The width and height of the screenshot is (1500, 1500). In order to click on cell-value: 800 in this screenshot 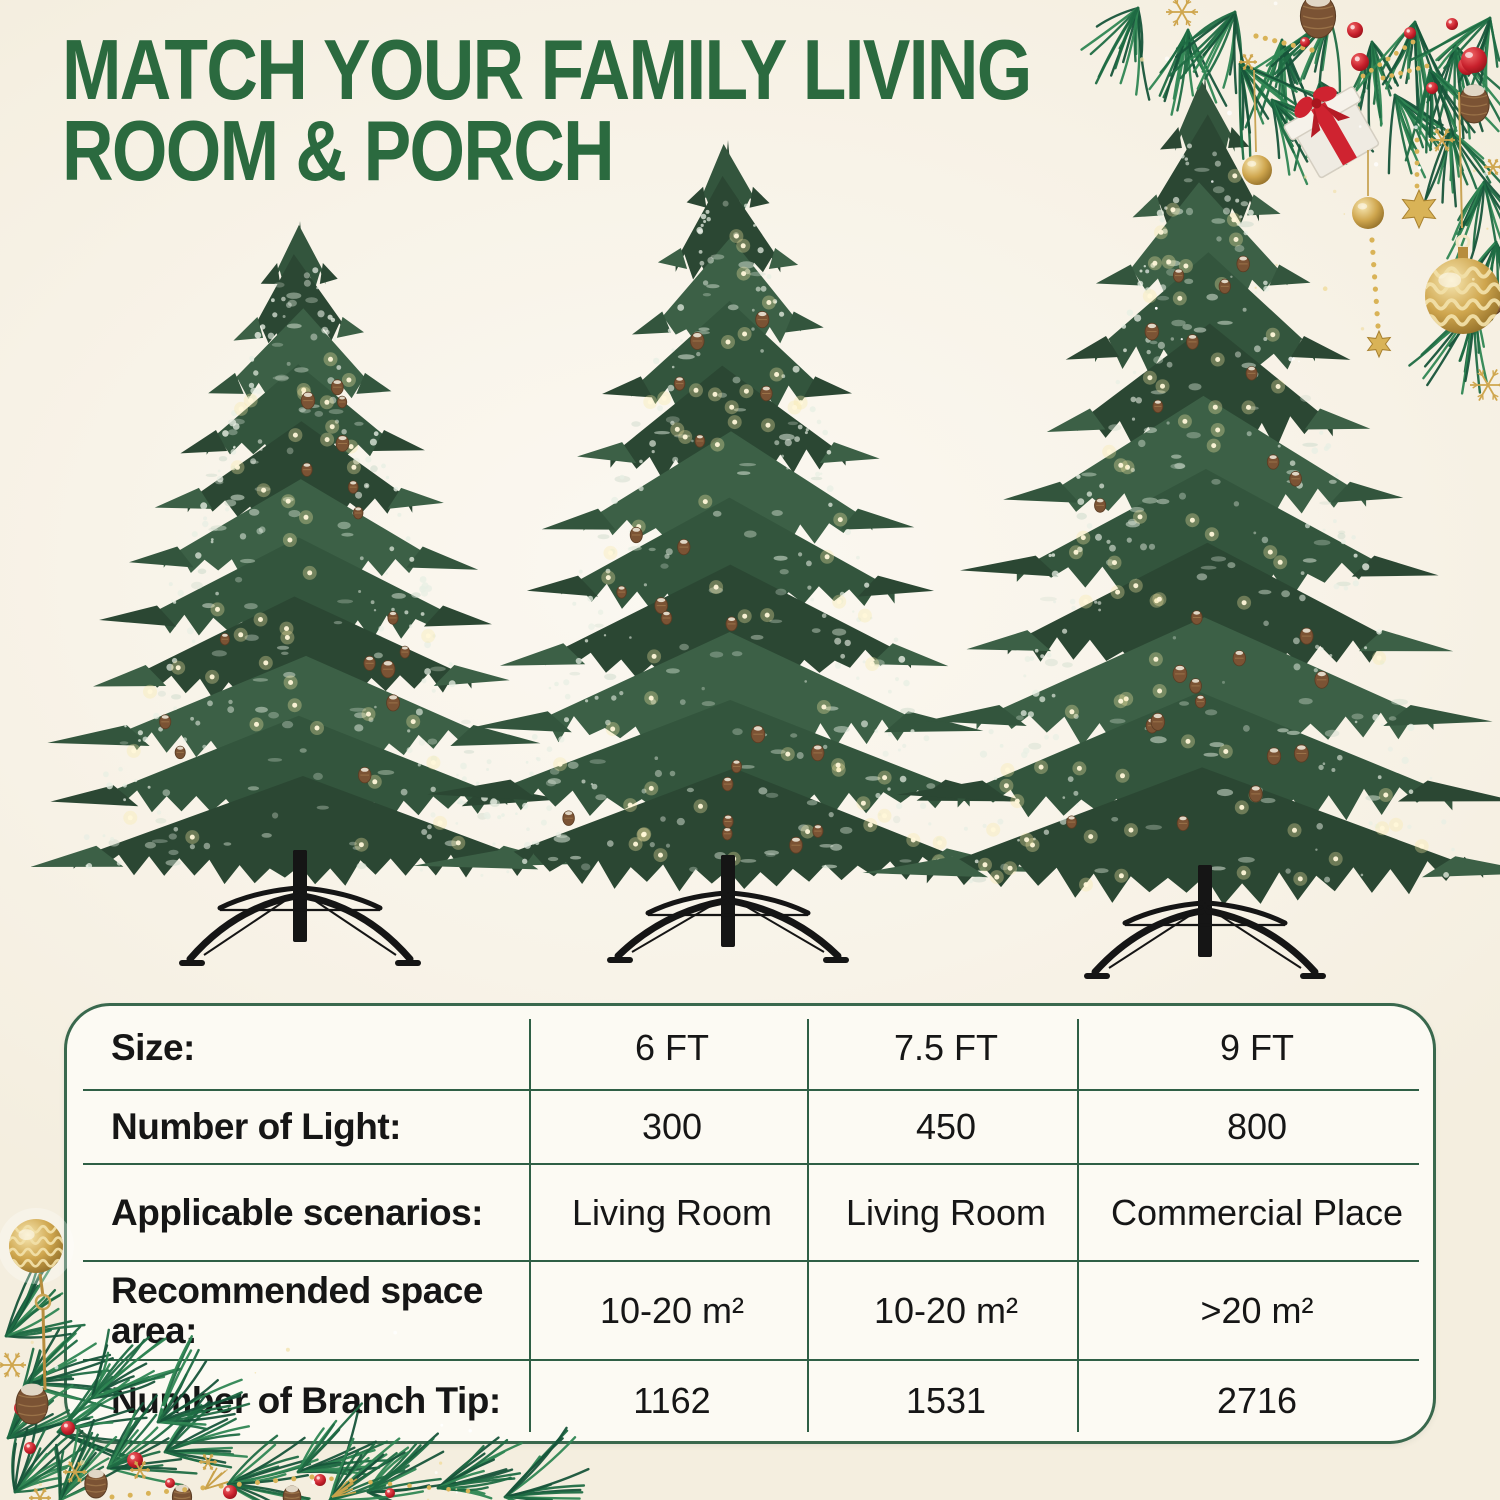, I will do `click(1257, 1126)`.